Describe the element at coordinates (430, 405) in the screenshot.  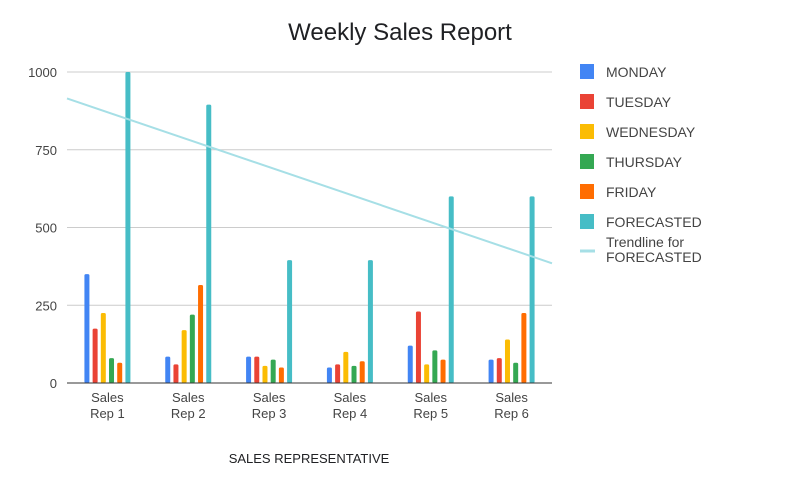
I see `x-tick-label: Sales Rep 5` at that location.